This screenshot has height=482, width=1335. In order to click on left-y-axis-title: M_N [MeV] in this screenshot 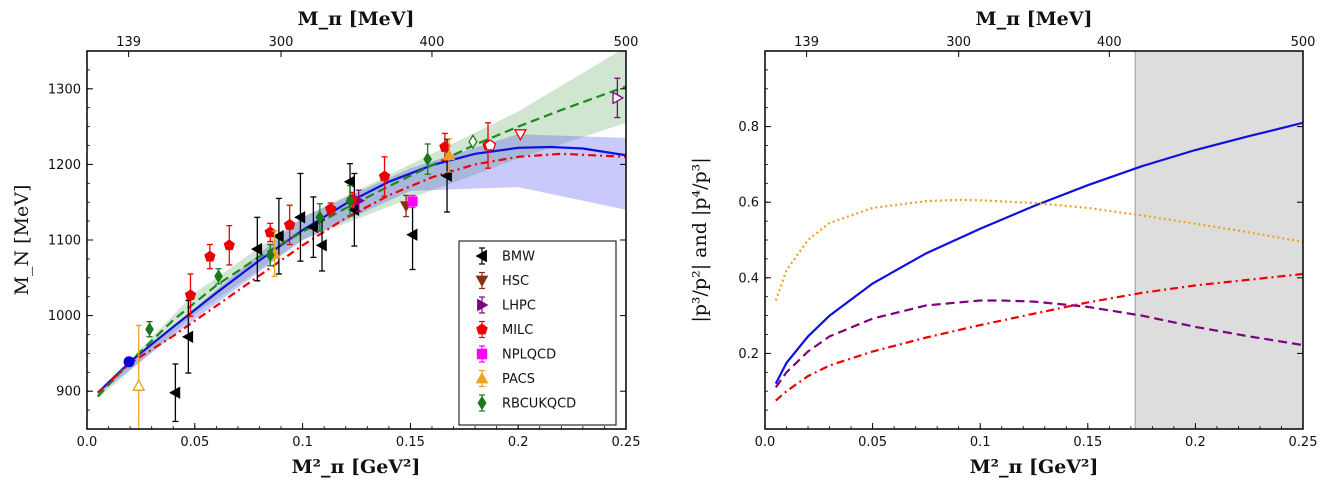, I will do `click(22, 240)`.